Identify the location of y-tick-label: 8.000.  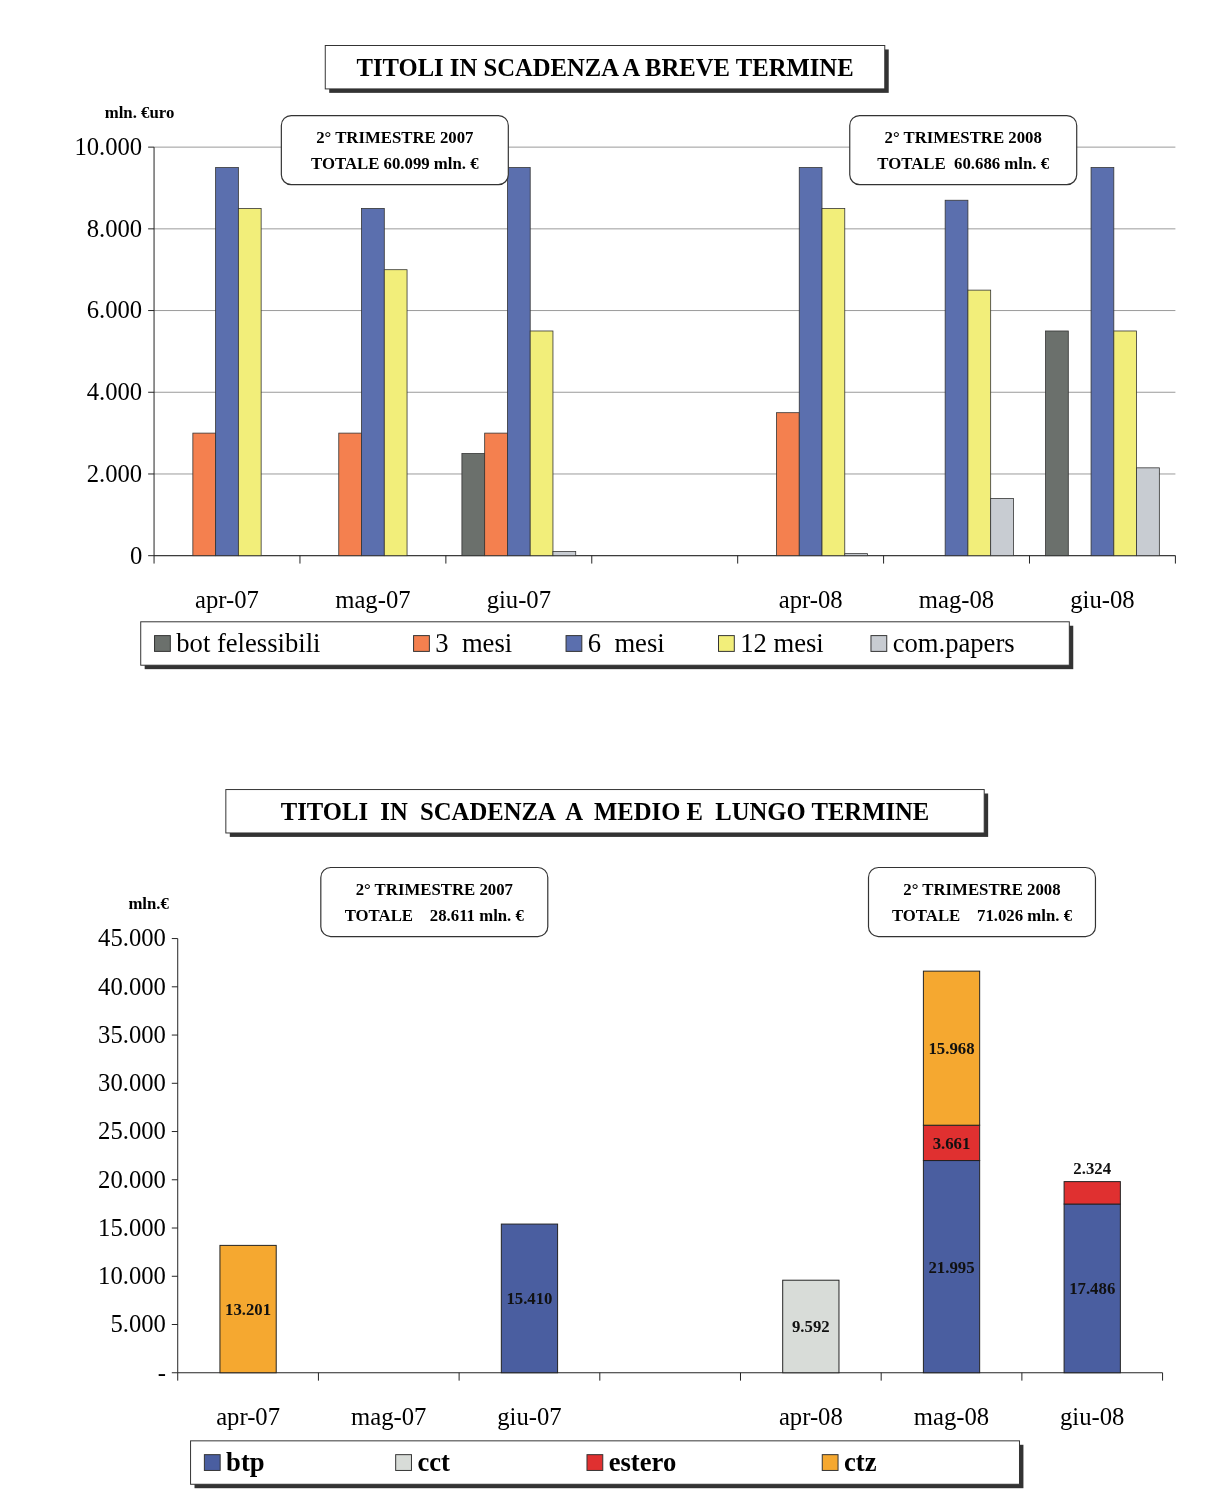
(114, 228).